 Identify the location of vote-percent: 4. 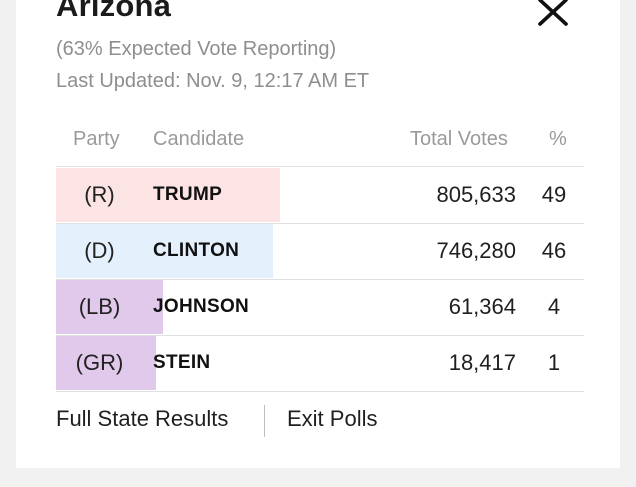
(554, 306).